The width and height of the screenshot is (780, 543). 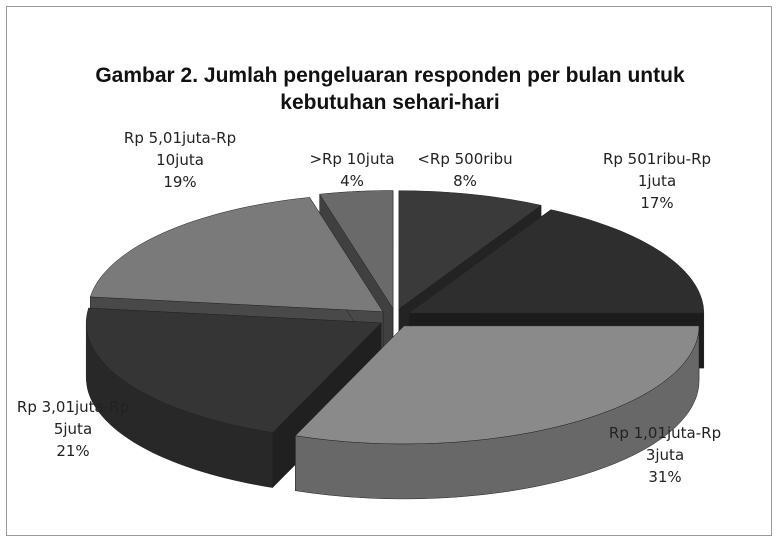 What do you see at coordinates (465, 159) in the screenshot?
I see `category-label: <Rp 500ribu` at bounding box center [465, 159].